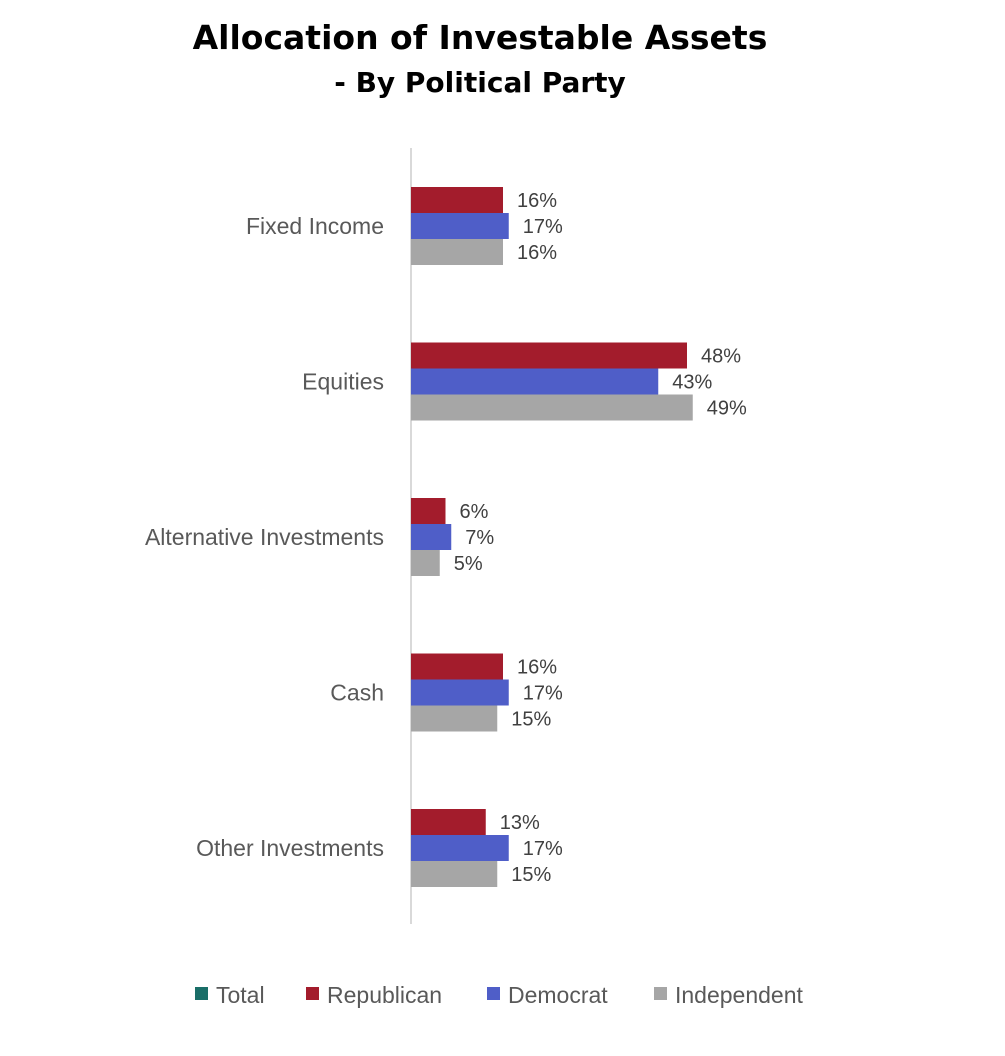 This screenshot has width=1005, height=1056. What do you see at coordinates (558, 995) in the screenshot?
I see `legend-entry: Democrat` at bounding box center [558, 995].